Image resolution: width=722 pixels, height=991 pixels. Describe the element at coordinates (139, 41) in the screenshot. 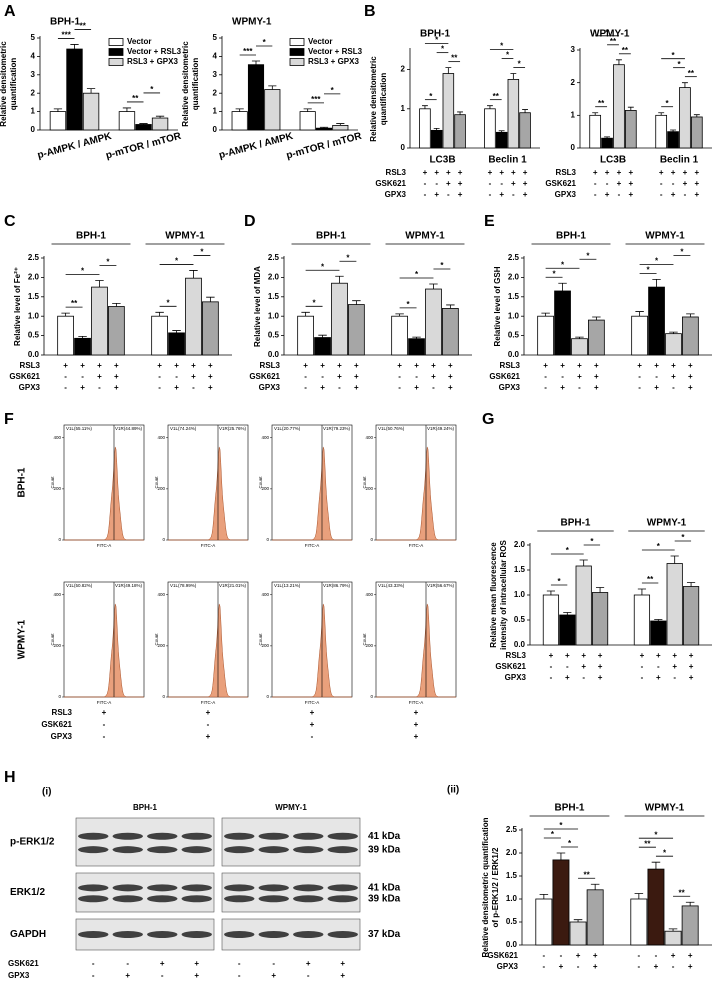

I see `legend-label: Vector` at that location.